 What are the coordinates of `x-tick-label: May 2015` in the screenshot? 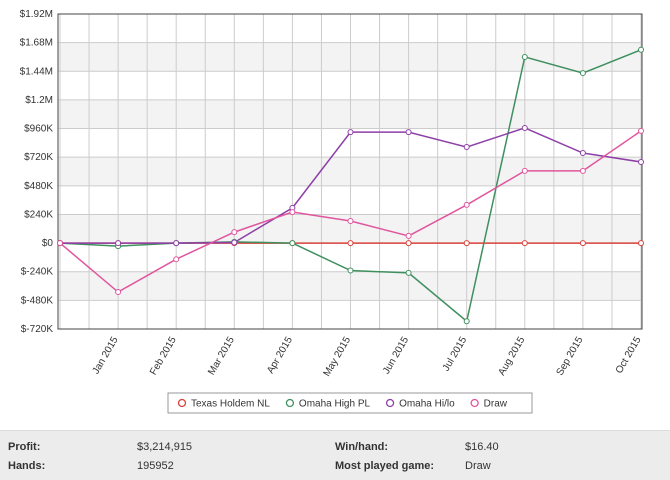 It's located at (338, 357).